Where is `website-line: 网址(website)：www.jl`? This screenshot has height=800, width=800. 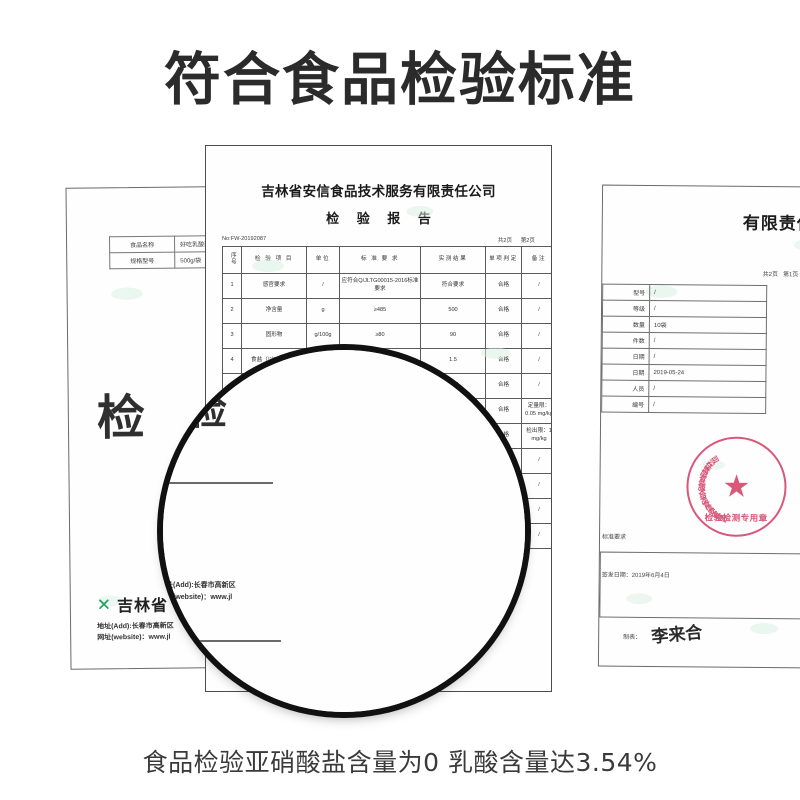 website-line: 网址(website)：www.jl is located at coordinates (198, 597).